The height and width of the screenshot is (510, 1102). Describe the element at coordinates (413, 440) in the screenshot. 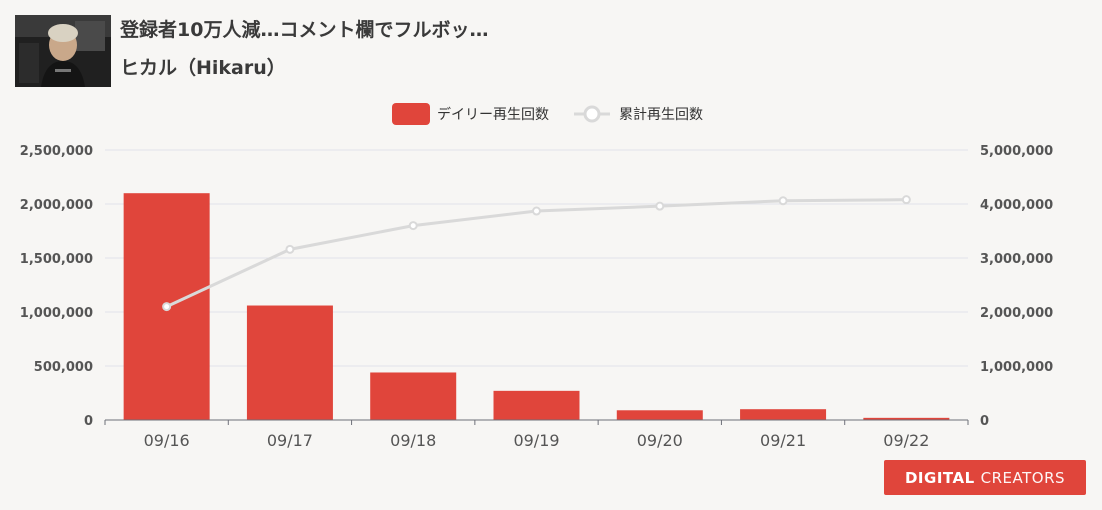

I see `x-tick-label: 09/18` at that location.